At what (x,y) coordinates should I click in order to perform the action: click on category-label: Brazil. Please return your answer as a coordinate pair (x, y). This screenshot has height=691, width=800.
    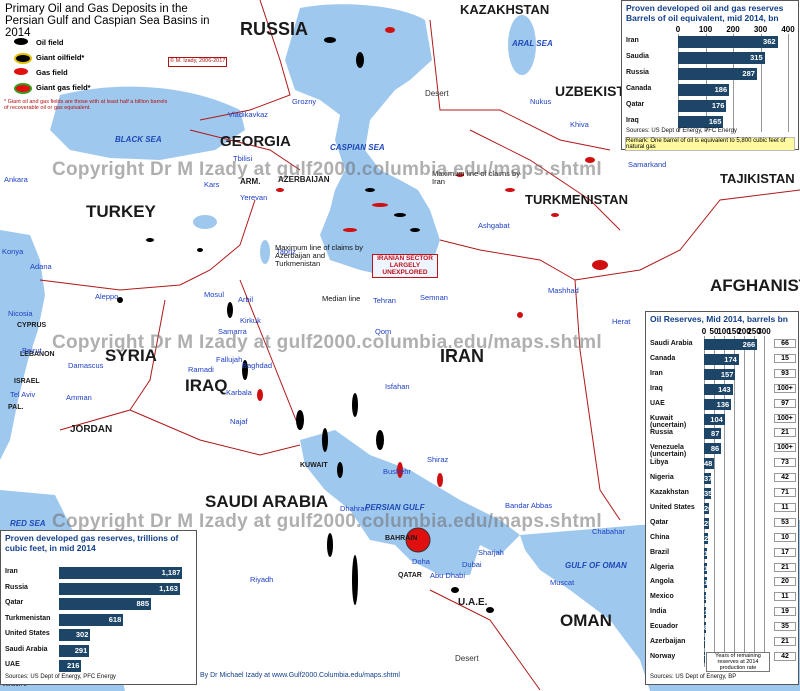
    Looking at the image, I should click on (660, 552).